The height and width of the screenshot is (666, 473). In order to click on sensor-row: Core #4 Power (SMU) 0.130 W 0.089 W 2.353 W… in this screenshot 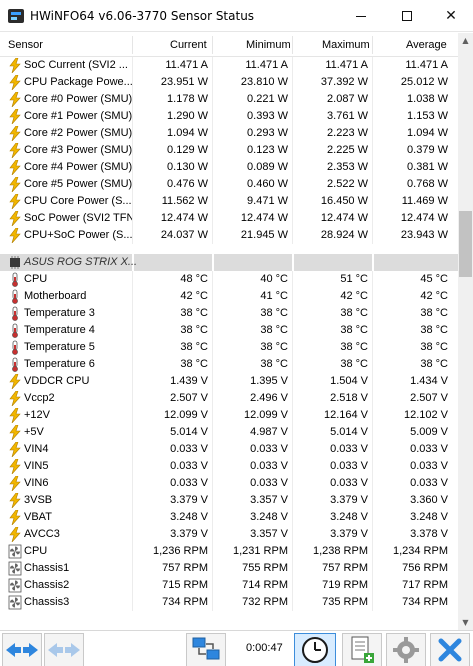, I will do `click(229, 167)`.